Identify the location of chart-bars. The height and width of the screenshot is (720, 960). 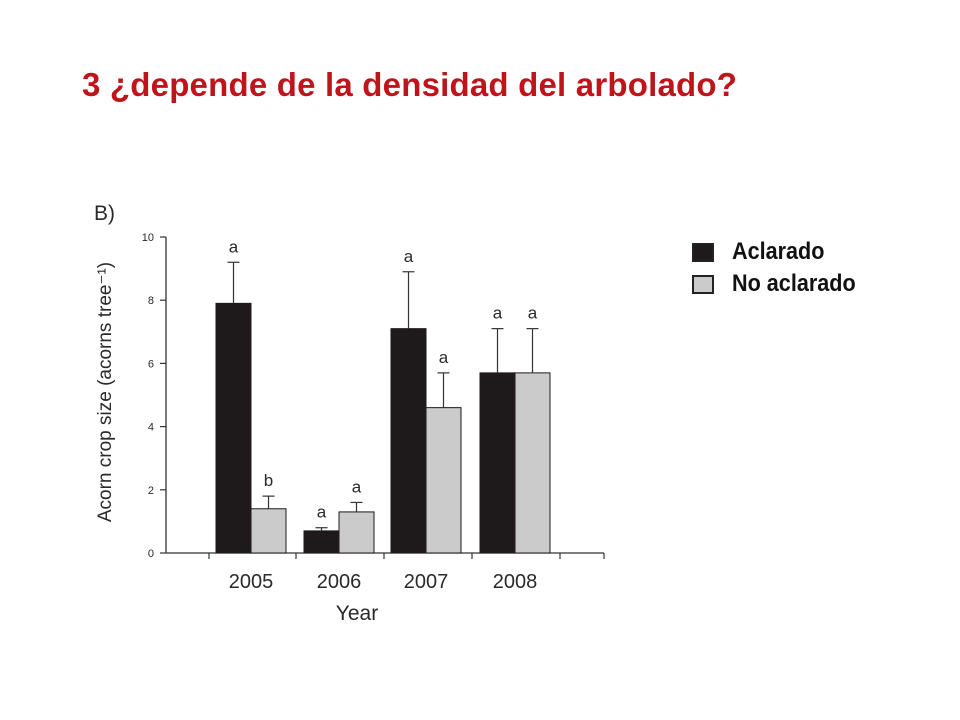
(383, 407).